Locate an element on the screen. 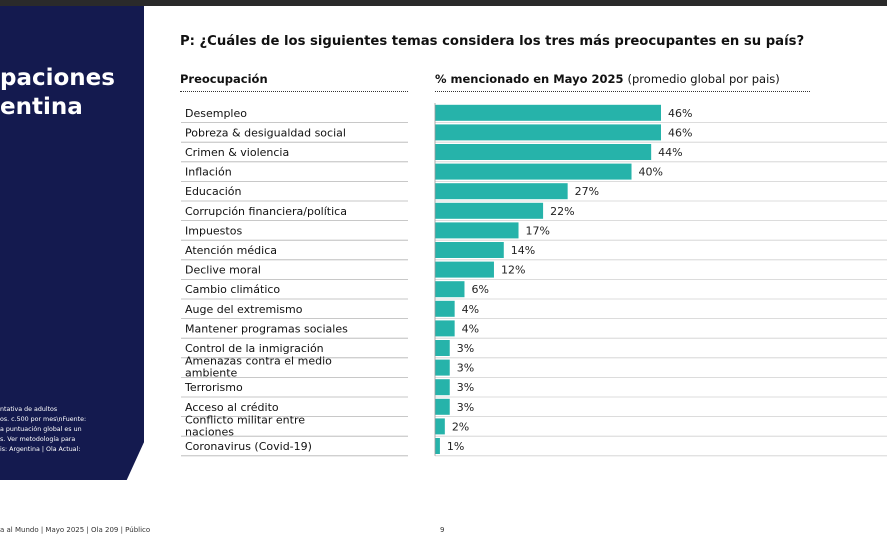 Image resolution: width=887 pixels, height=554 pixels. category-label: Declive moral is located at coordinates (223, 270).